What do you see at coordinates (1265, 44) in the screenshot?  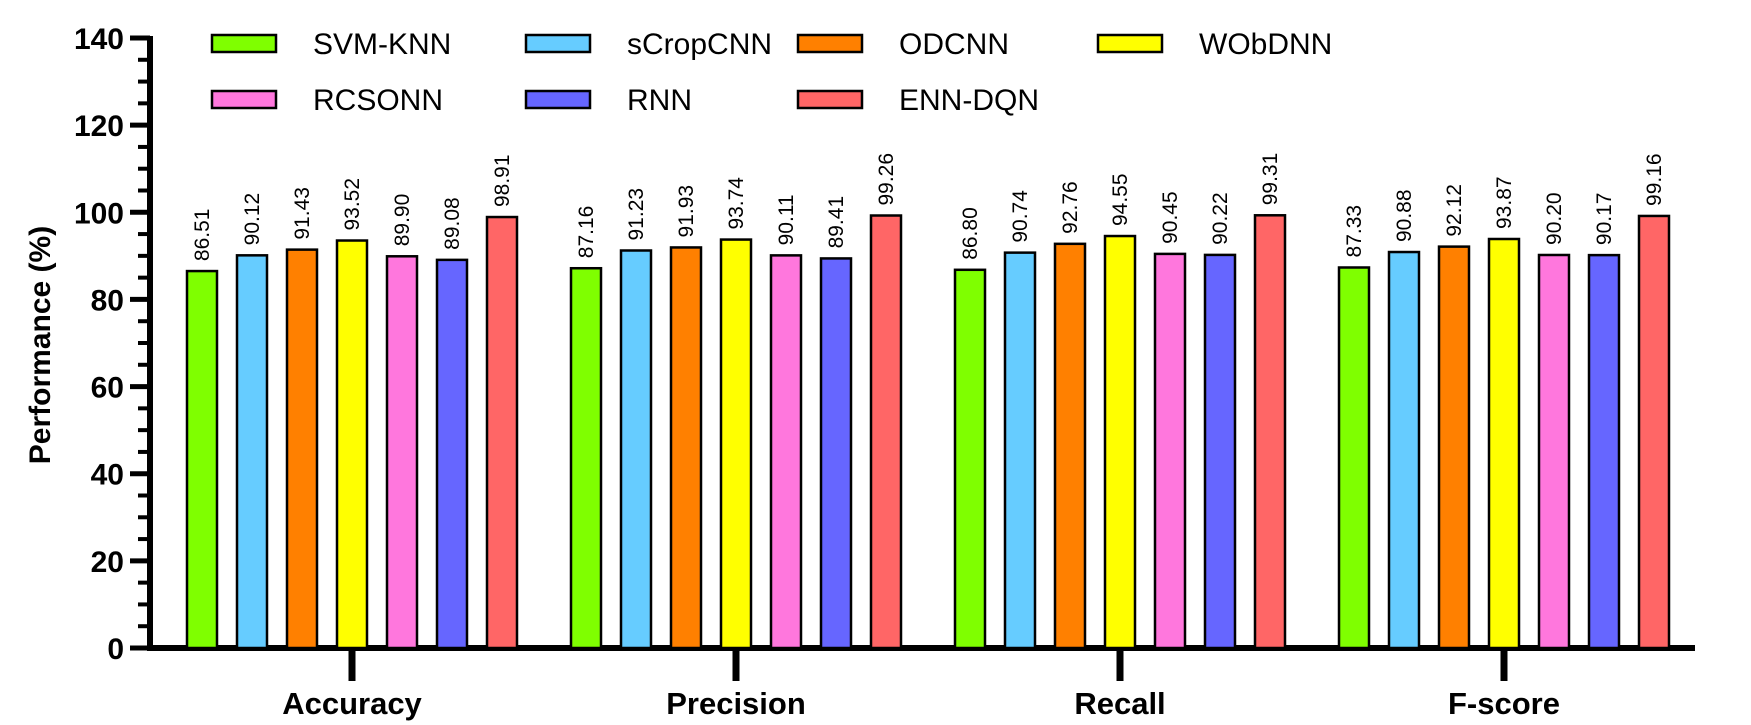 I see `legend-label: WObDNN` at bounding box center [1265, 44].